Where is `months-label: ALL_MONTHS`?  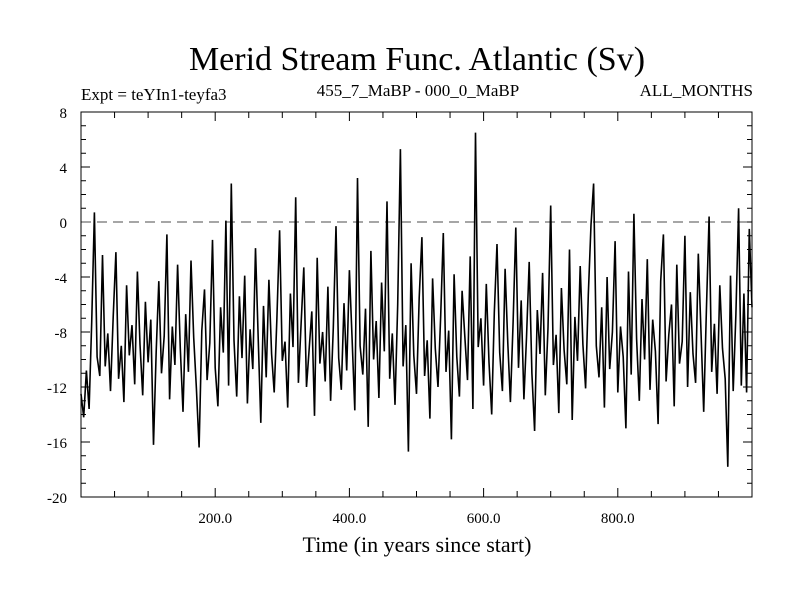
months-label: ALL_MONTHS is located at coordinates (696, 90).